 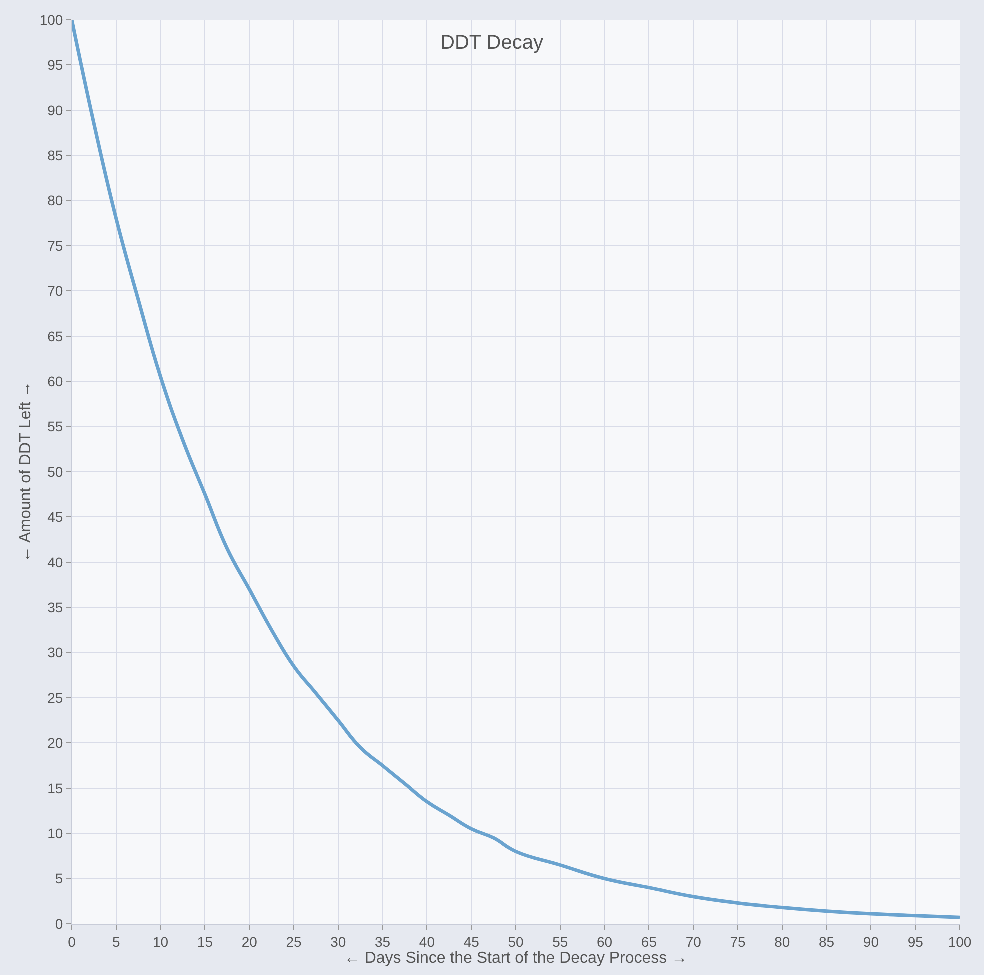 I want to click on x-tick-label: 10, so click(x=161, y=942).